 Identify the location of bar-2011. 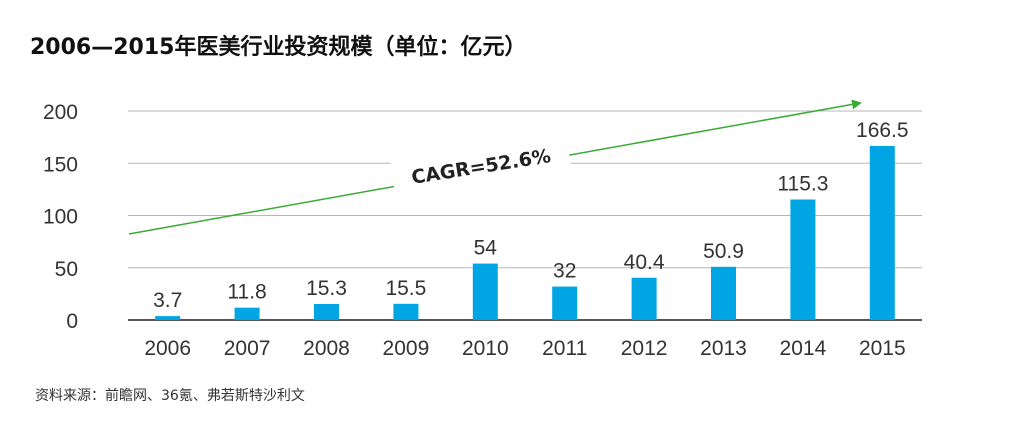
(565, 303).